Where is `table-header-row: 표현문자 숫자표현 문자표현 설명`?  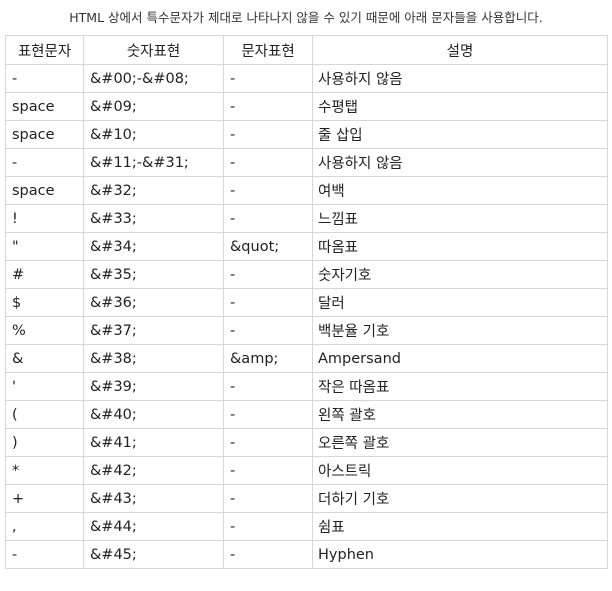 table-header-row: 표현문자 숫자표현 문자표현 설명 is located at coordinates (306, 50).